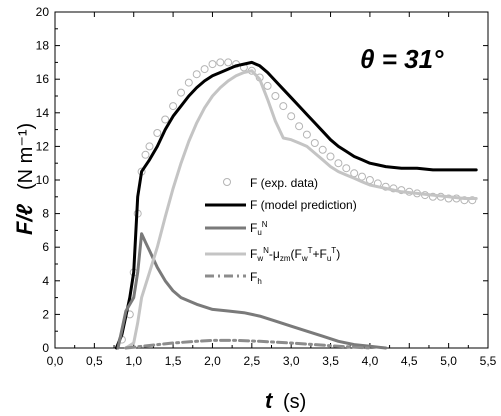 This screenshot has height=416, width=501. What do you see at coordinates (227, 182) in the screenshot?
I see `legend-symbol-circle-icon` at bounding box center [227, 182].